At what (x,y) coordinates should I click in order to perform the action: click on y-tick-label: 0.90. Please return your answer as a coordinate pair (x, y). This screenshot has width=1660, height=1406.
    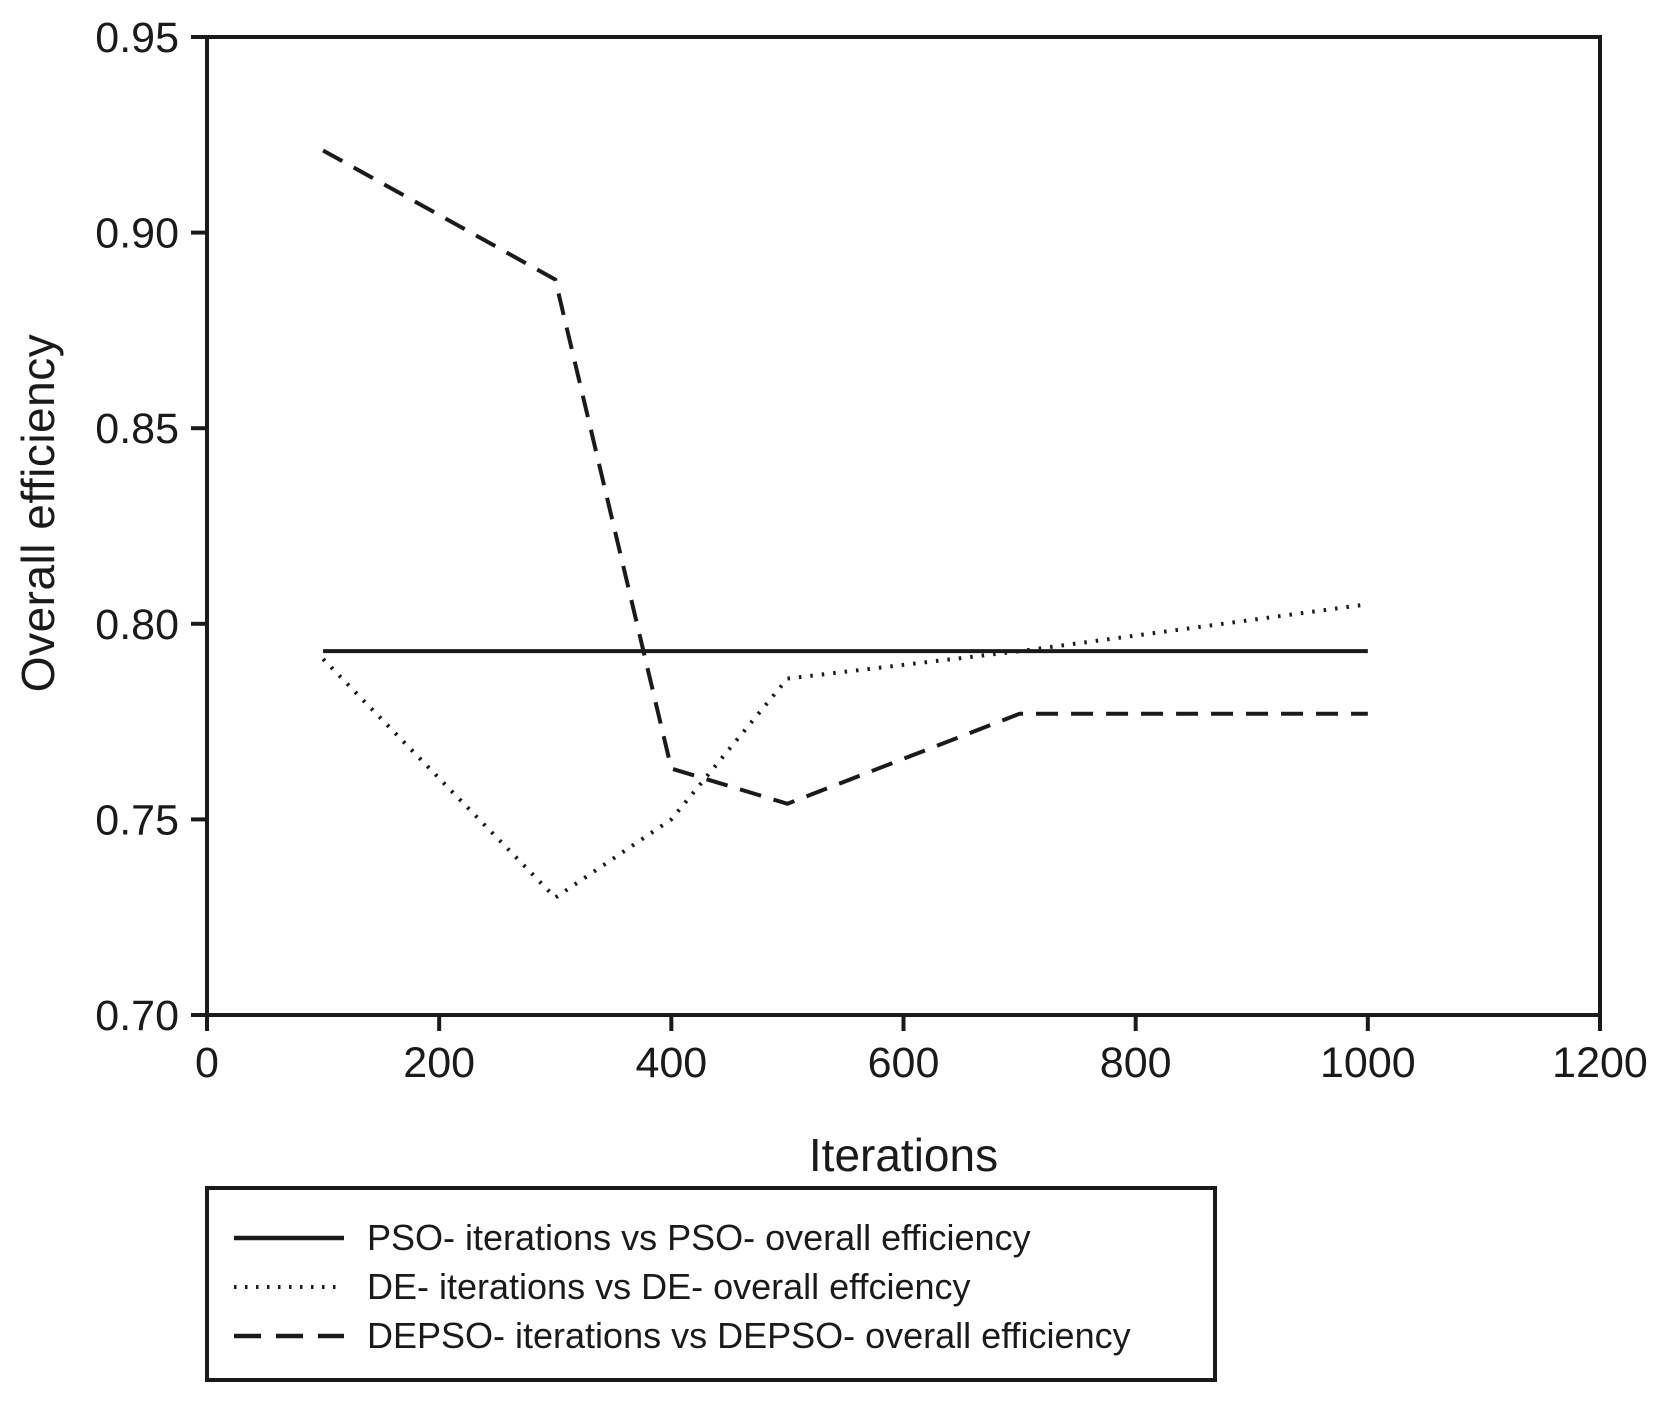
    Looking at the image, I should click on (137, 234).